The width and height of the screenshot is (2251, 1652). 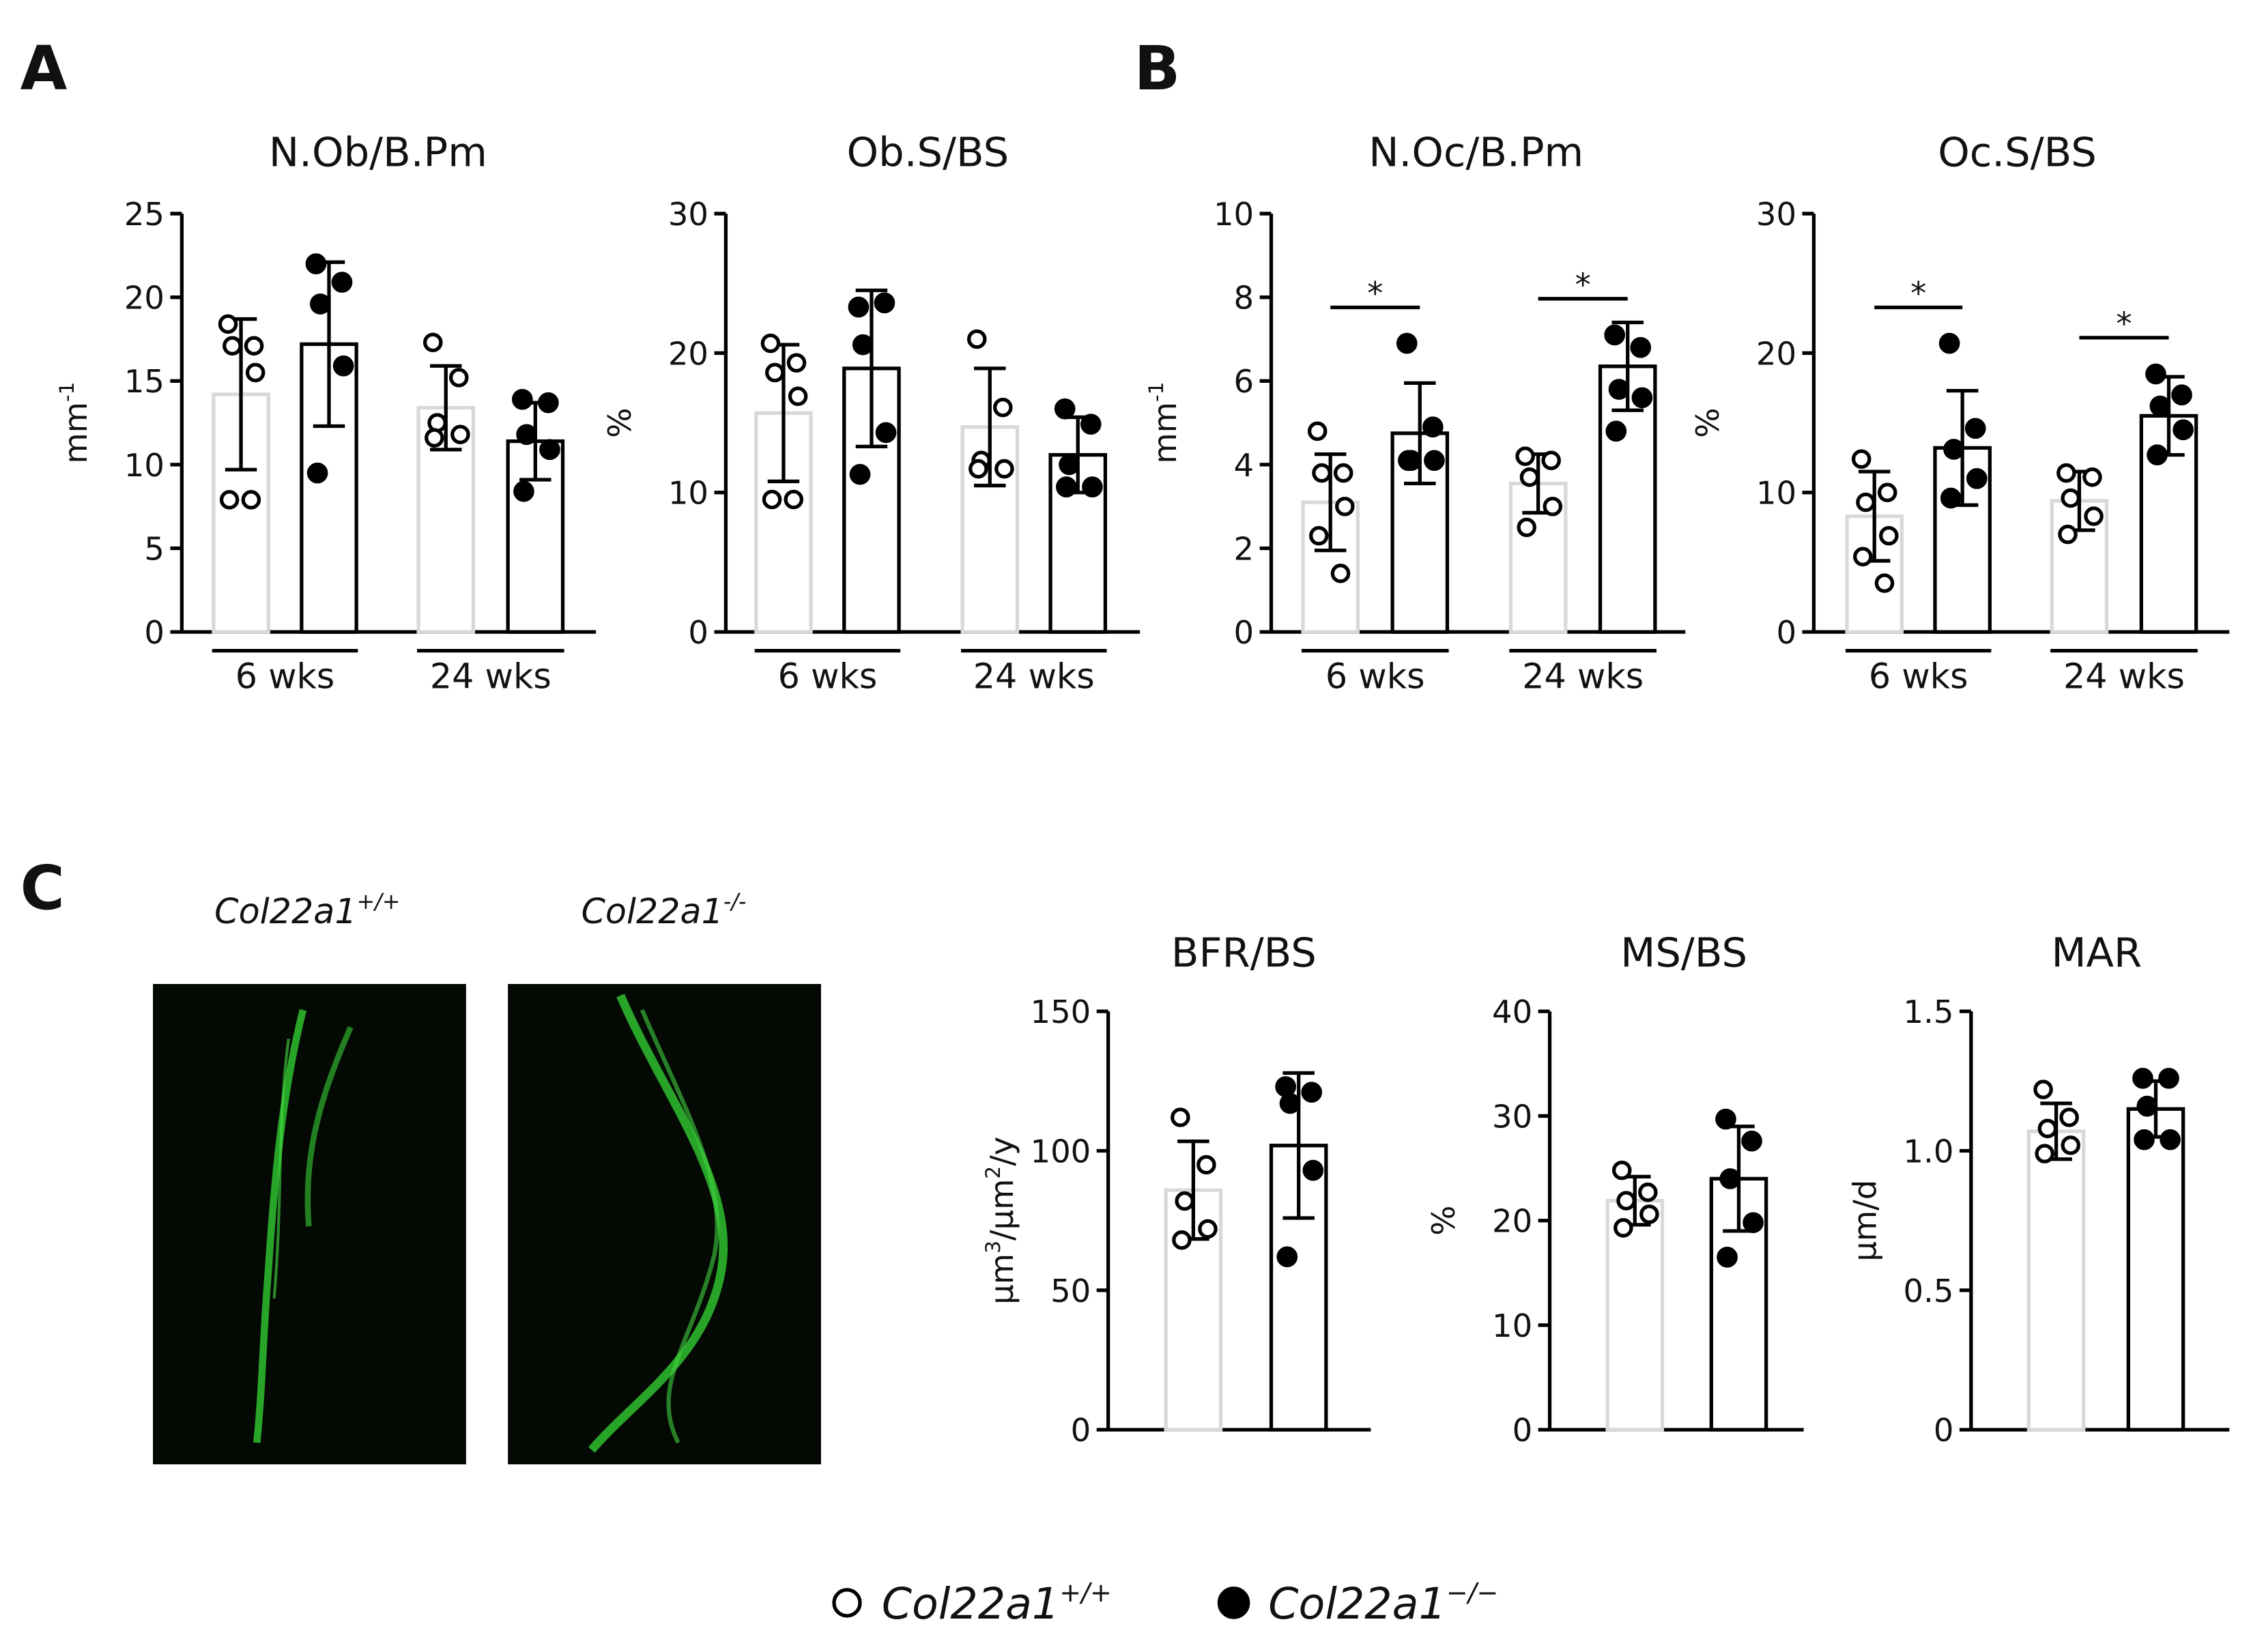 What do you see at coordinates (1070, 1291) in the screenshot?
I see `y-tick-label: 50` at bounding box center [1070, 1291].